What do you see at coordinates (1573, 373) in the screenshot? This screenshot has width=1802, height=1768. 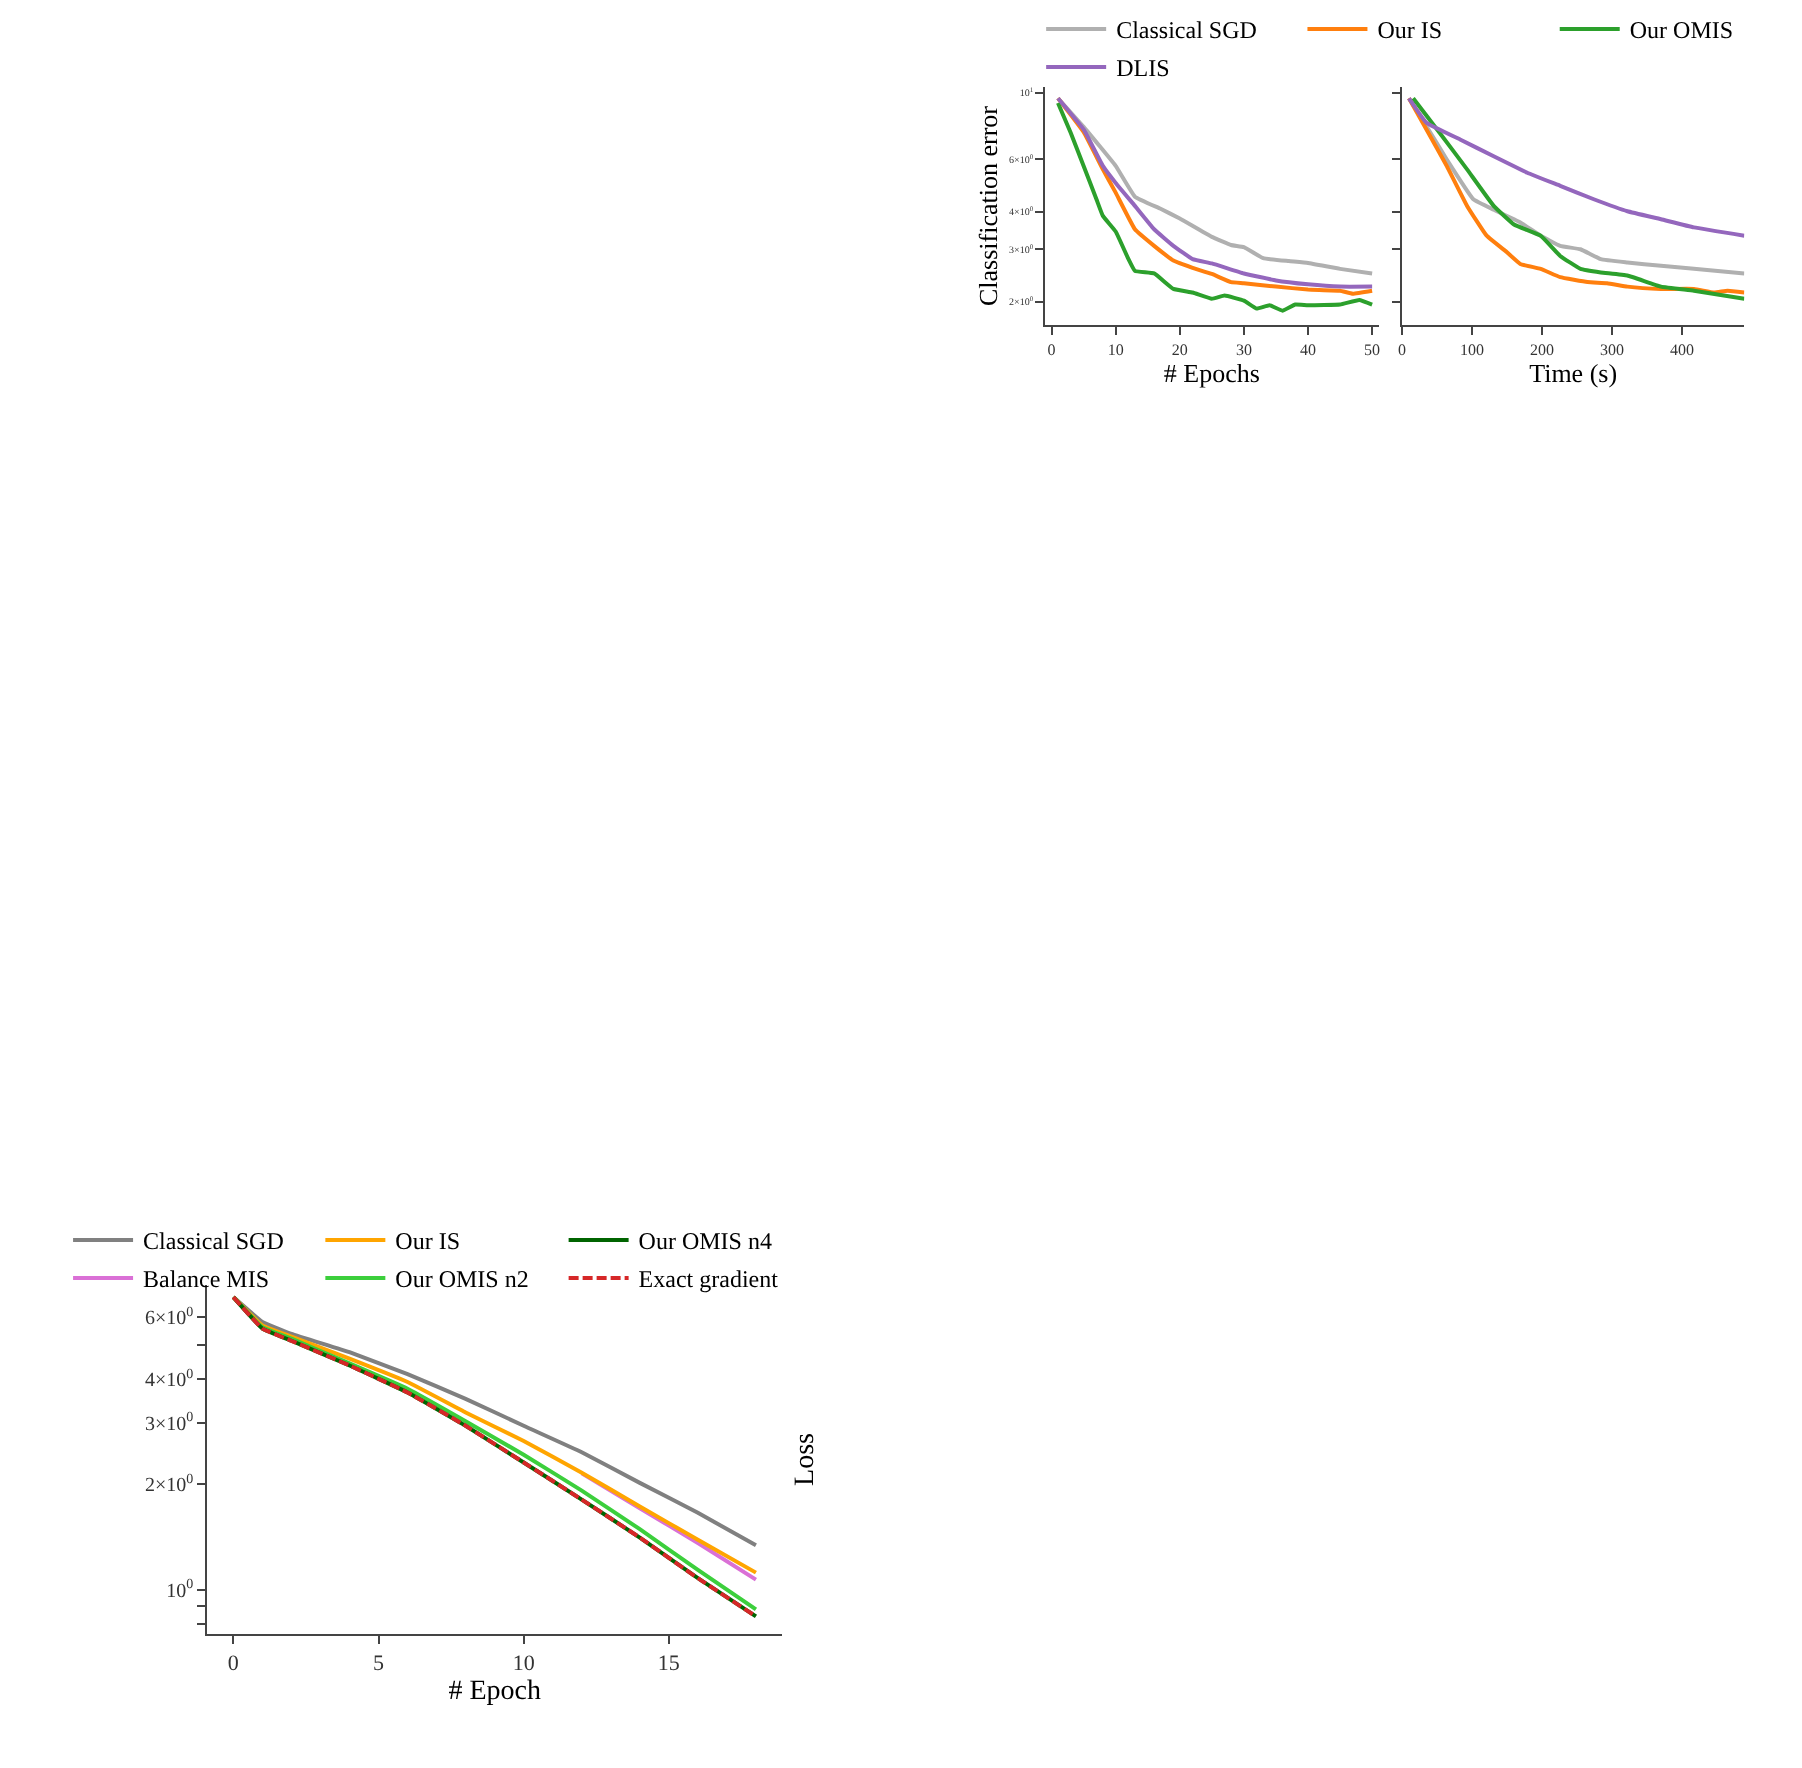 I see `x-axis-title: Time (s)` at bounding box center [1573, 373].